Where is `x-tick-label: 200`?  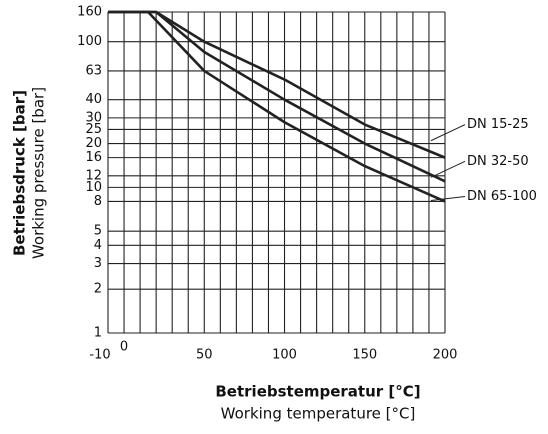 x-tick-label: 200 is located at coordinates (445, 355).